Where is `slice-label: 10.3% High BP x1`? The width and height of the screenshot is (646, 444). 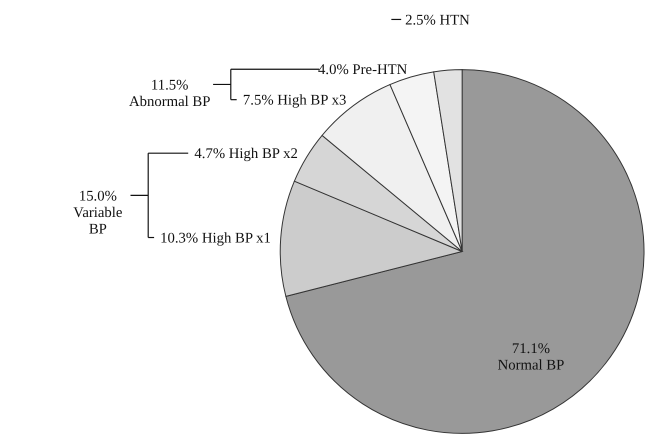
slice-label: 10.3% High BP x1 is located at coordinates (215, 238).